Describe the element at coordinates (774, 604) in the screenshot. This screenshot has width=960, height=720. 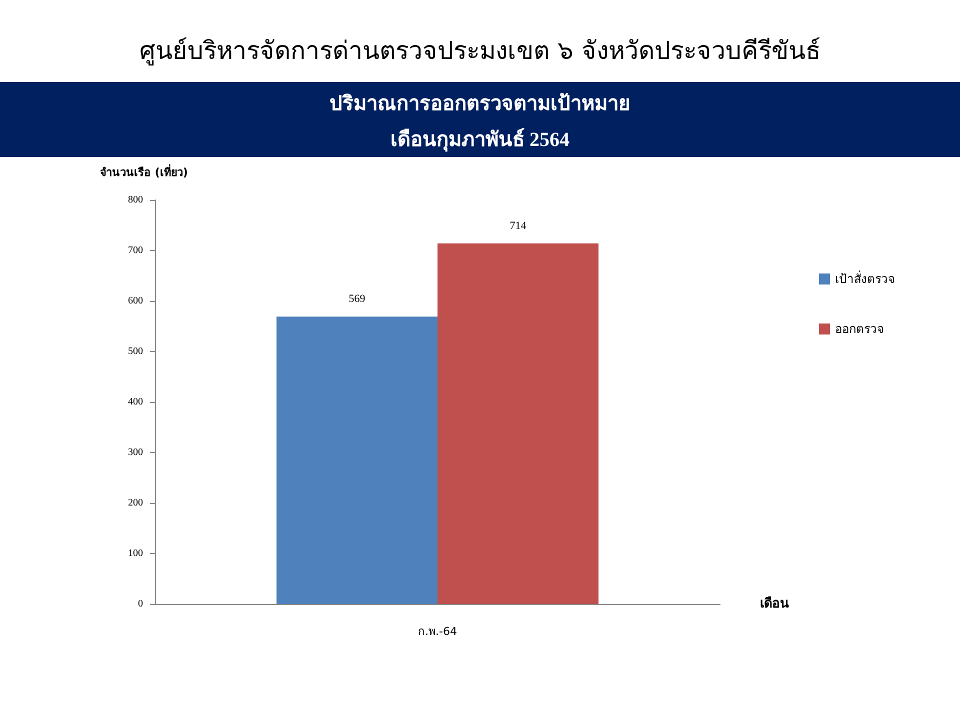
I see `x-axis-title: เดือน` at that location.